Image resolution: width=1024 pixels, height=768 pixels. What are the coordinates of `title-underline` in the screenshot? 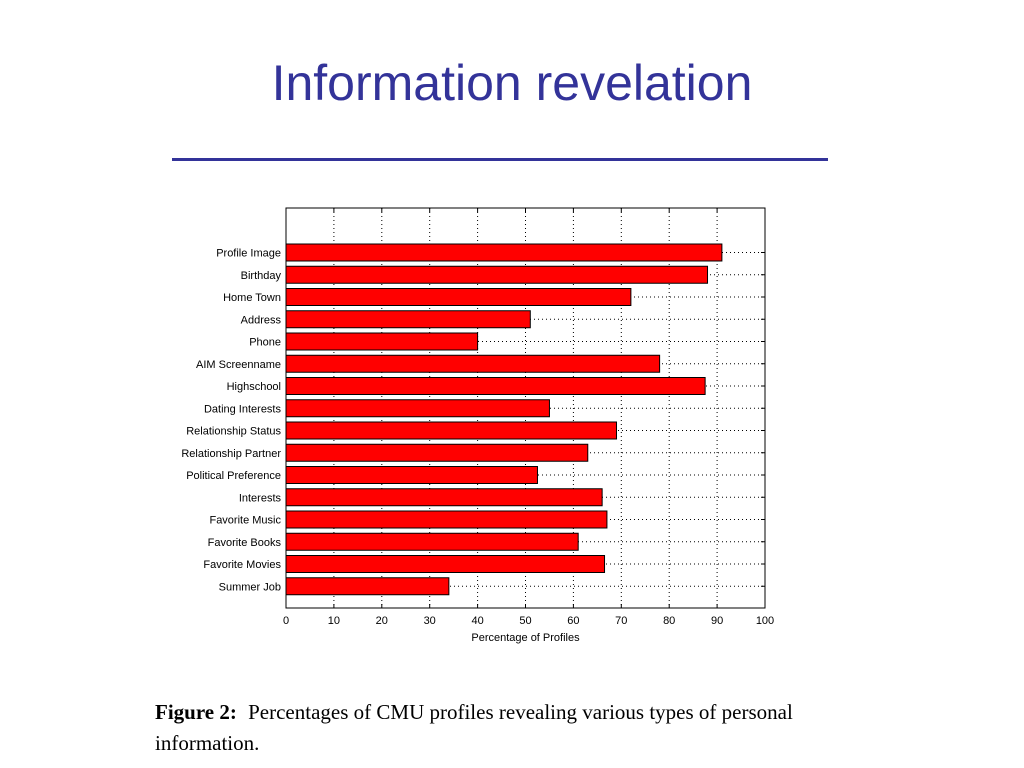 It's located at (500, 159).